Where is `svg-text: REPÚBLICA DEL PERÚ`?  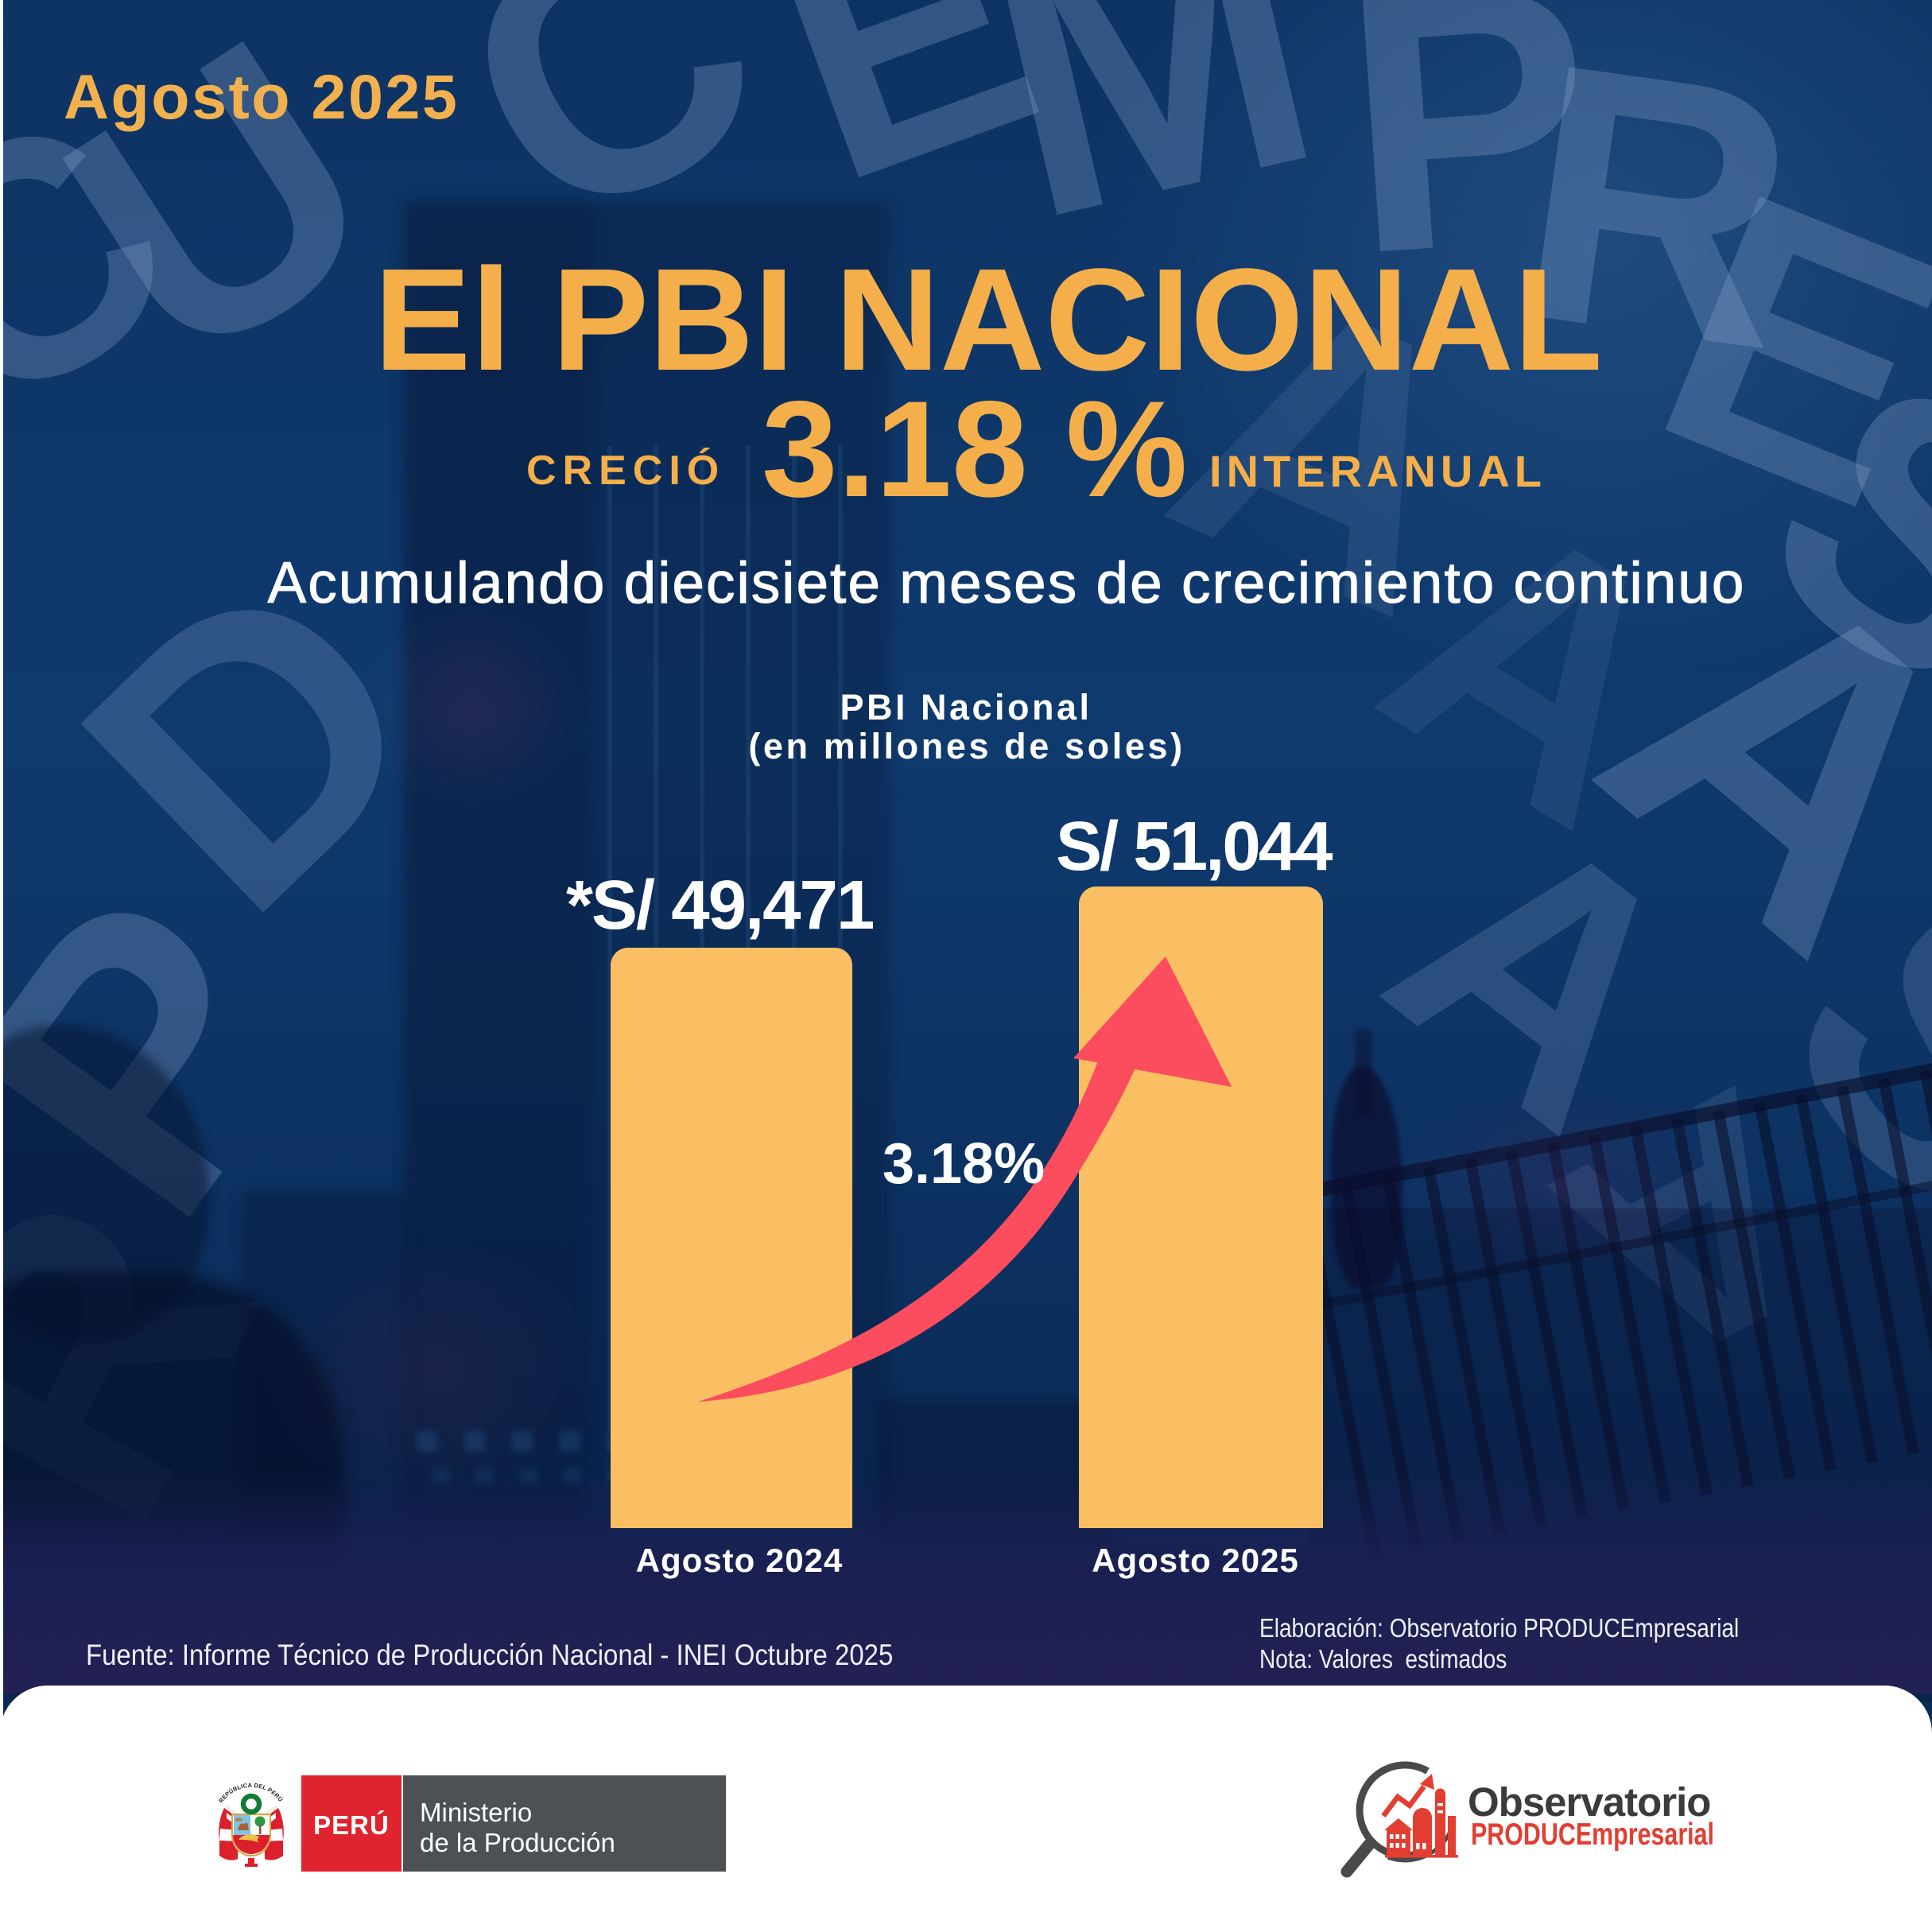
svg-text: REPÚBLICA DEL PERÚ is located at coordinates (251, 1793).